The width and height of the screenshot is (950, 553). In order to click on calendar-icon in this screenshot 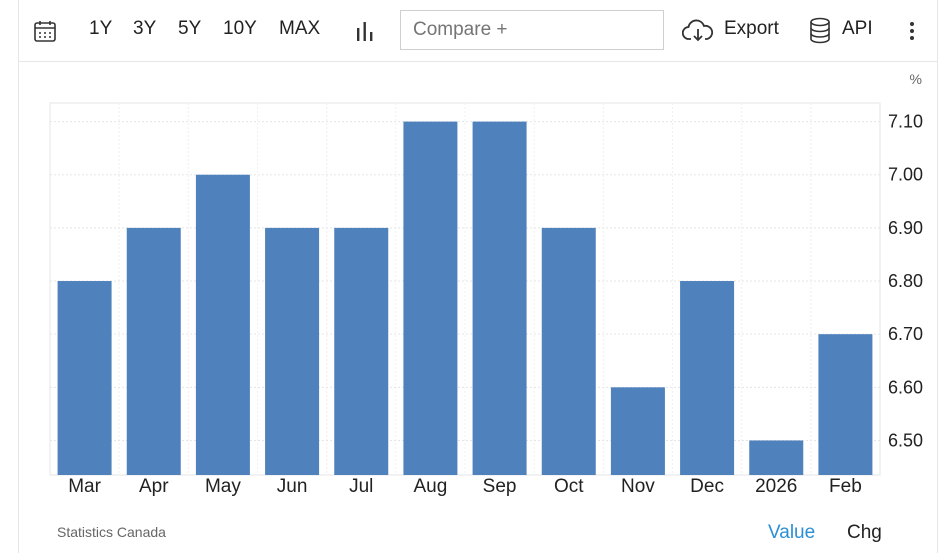, I will do `click(45, 31)`.